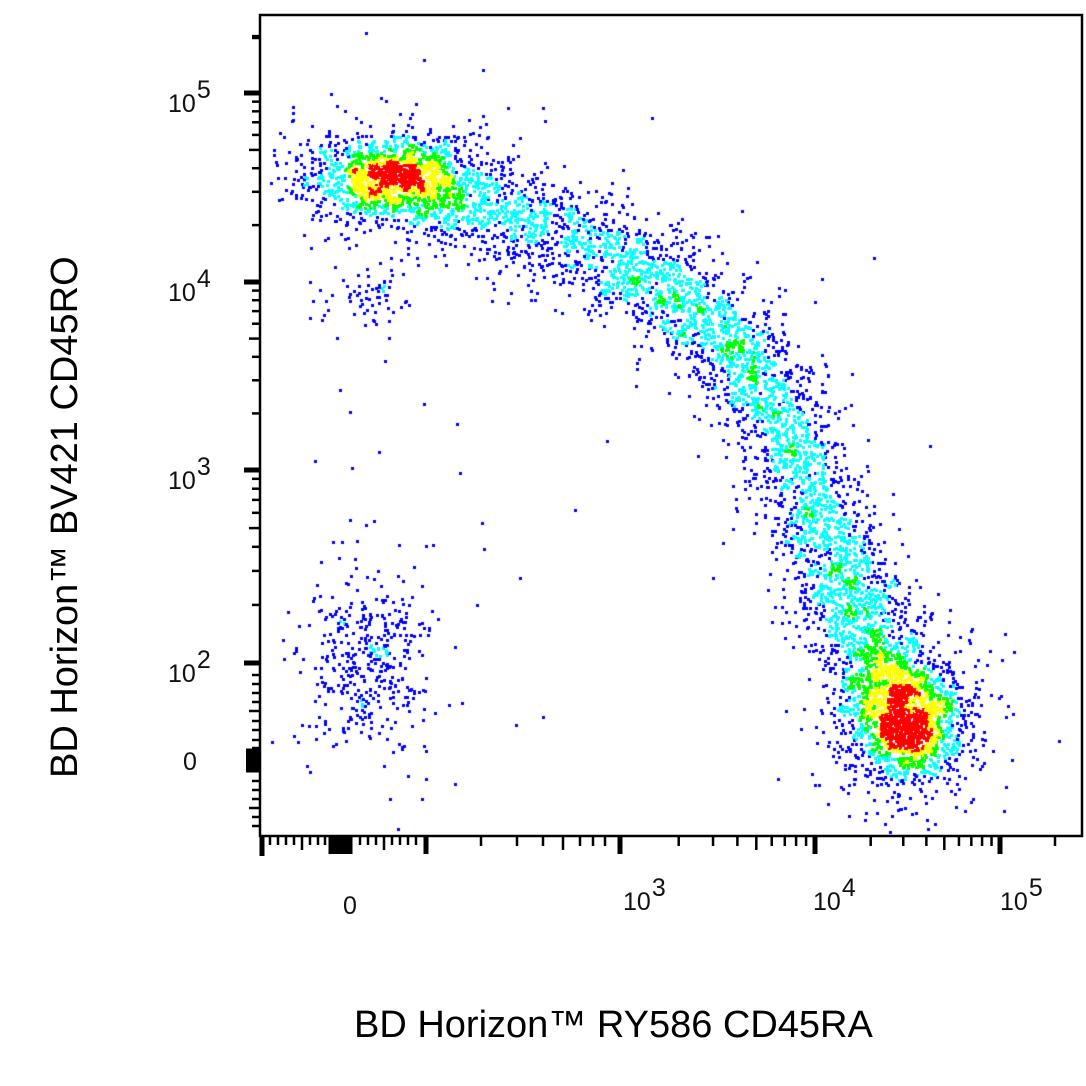  What do you see at coordinates (189, 474) in the screenshot?
I see `y-tick-label-e3: 10³` at bounding box center [189, 474].